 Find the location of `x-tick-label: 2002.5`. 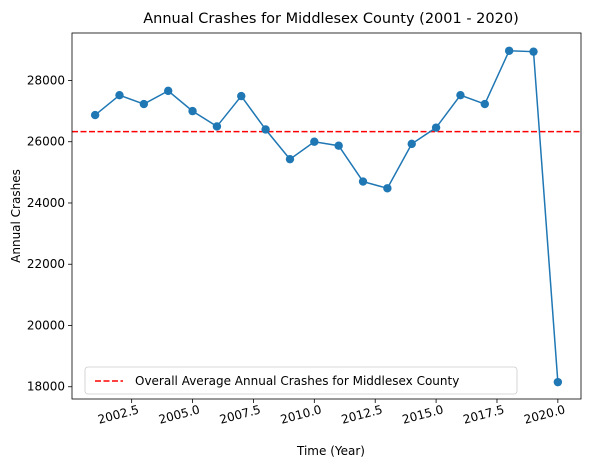

x-tick-label: 2002.5 is located at coordinates (118, 414).